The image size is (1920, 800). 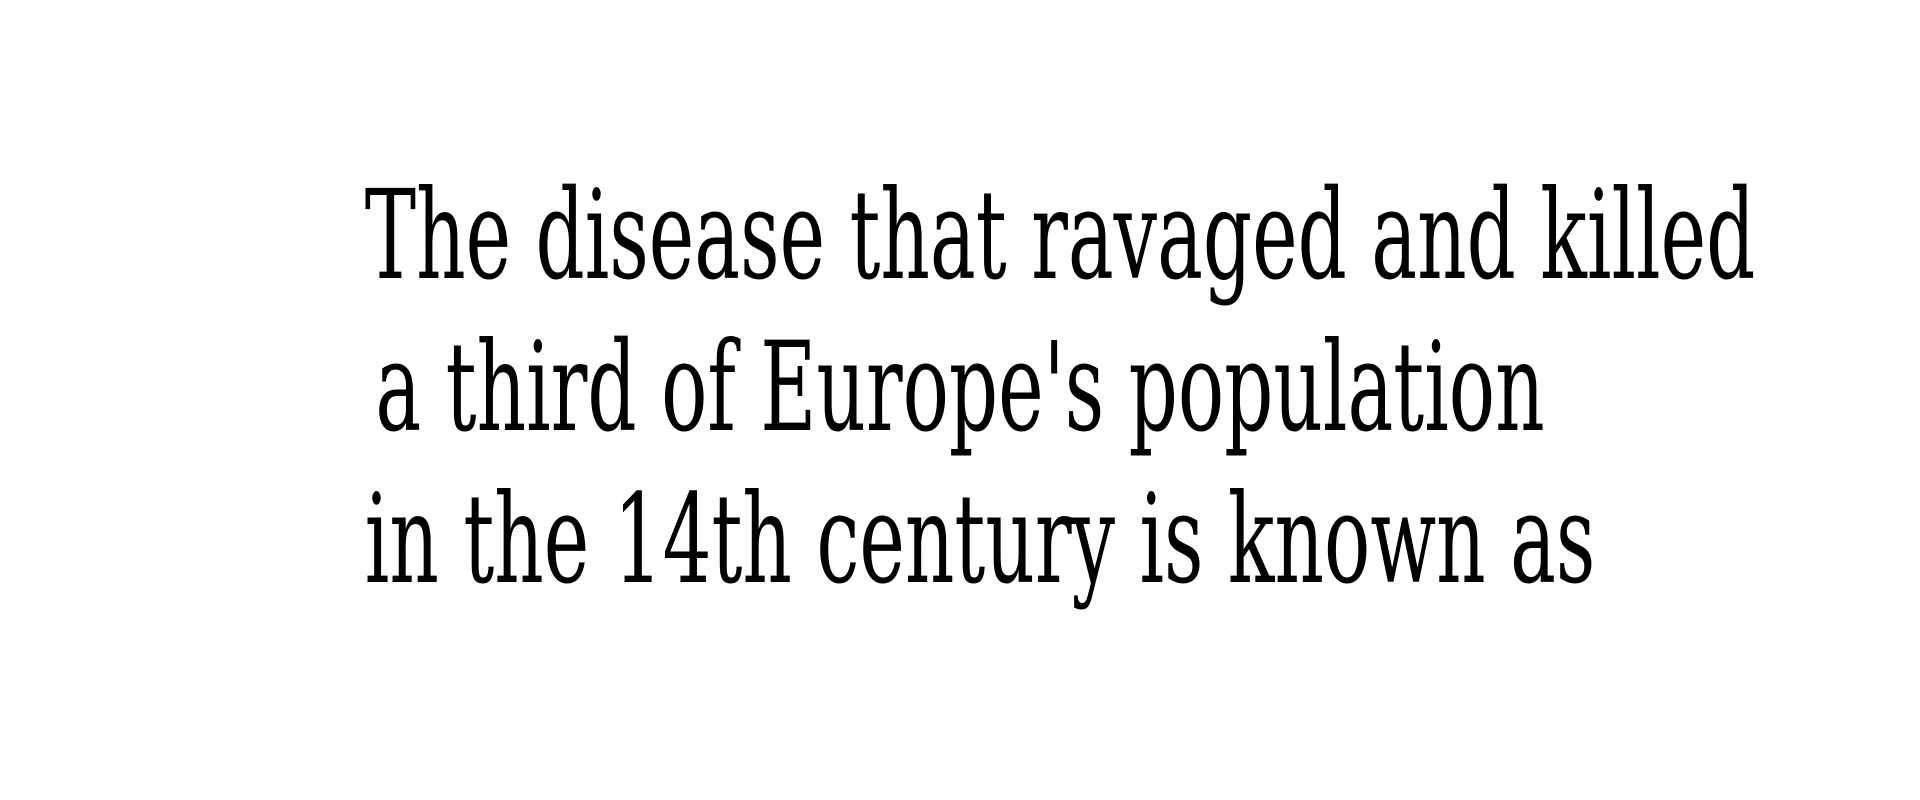 I want to click on question-line-2: a third of Europe's population, so click(x=960, y=388).